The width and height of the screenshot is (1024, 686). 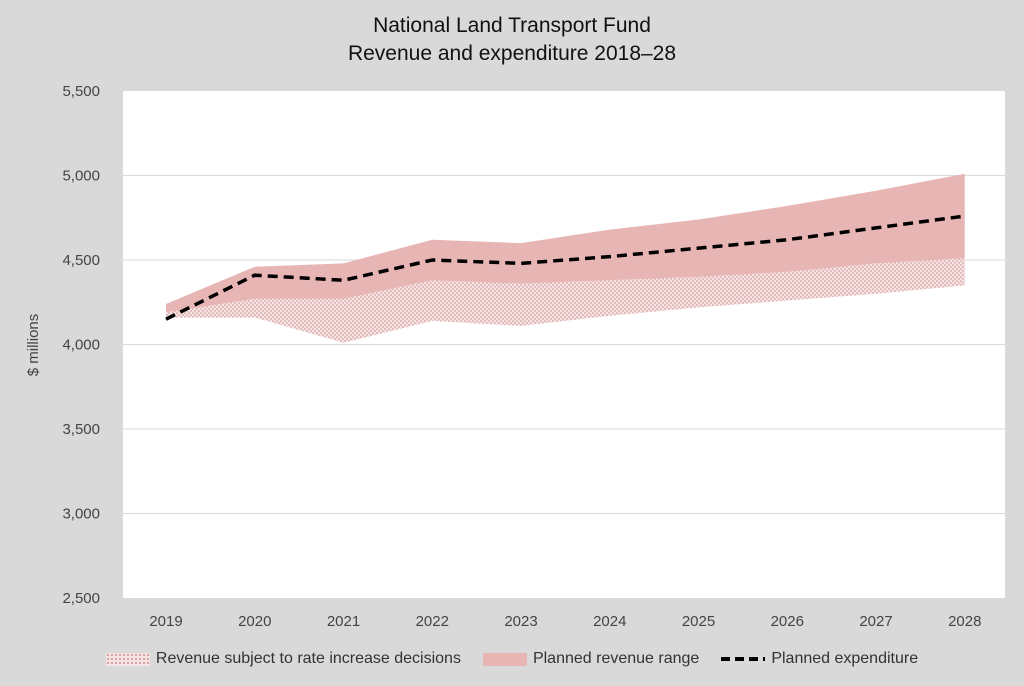 I want to click on x-tick-label: 2020, so click(x=254, y=621).